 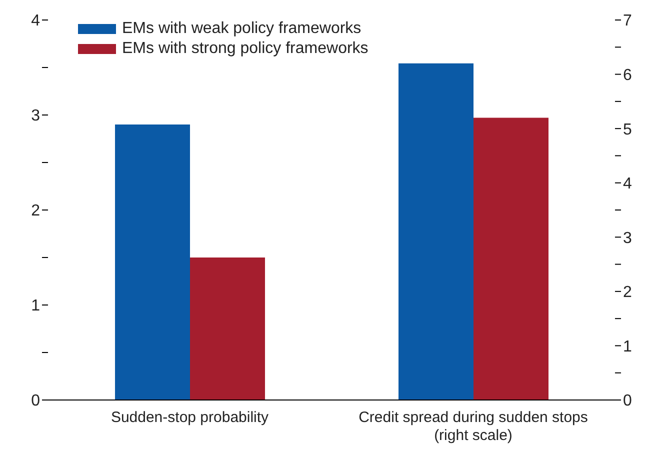 What do you see at coordinates (242, 29) in the screenshot?
I see `legend-label: EMs with weak policy frameworks` at bounding box center [242, 29].